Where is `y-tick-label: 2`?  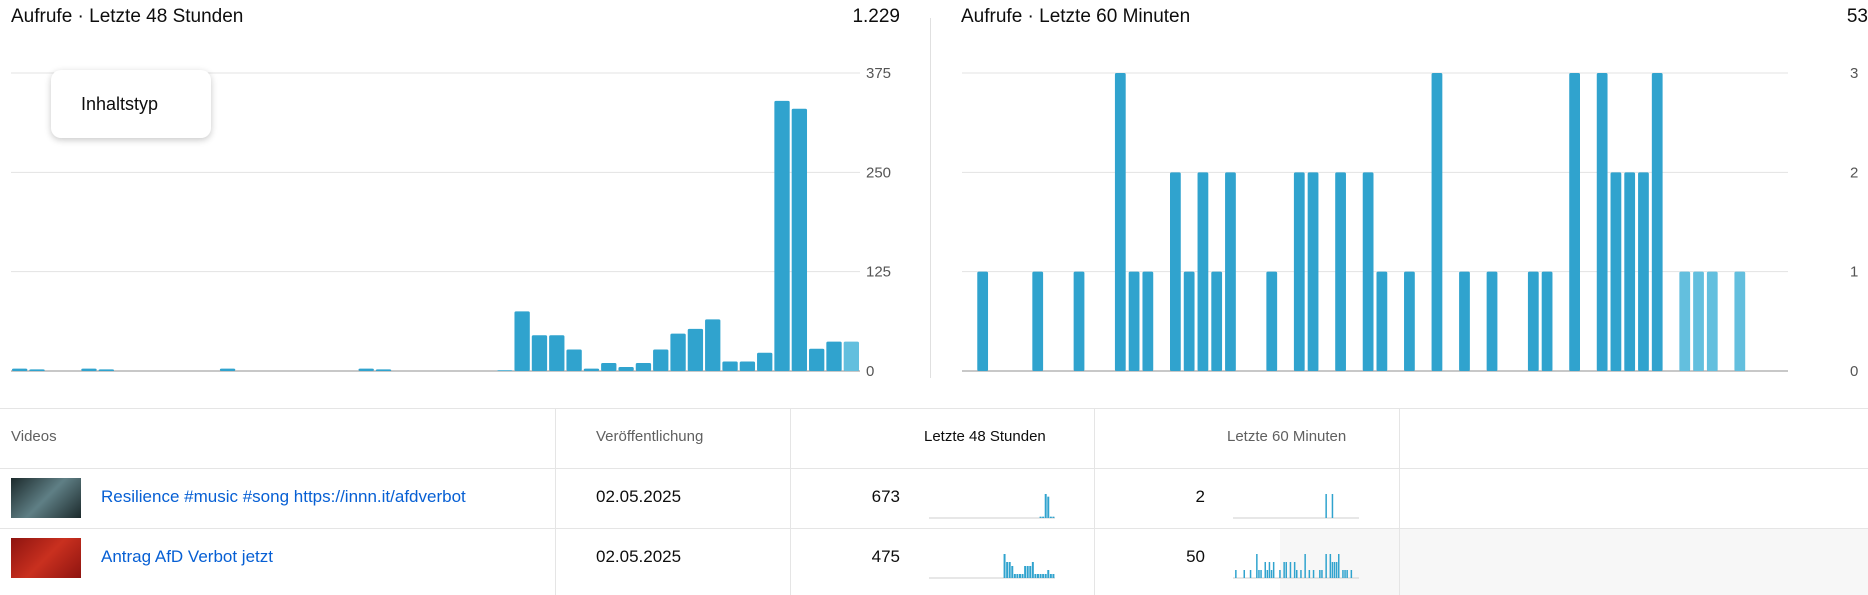 y-tick-label: 2 is located at coordinates (1854, 172).